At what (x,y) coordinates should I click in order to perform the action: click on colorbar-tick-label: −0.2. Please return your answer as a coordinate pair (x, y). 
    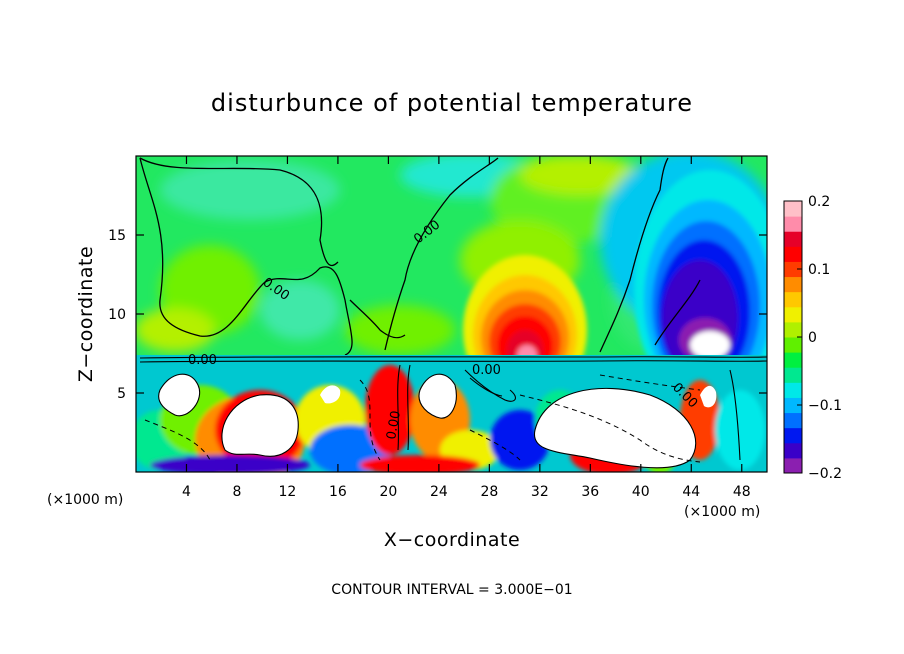
    Looking at the image, I should click on (825, 474).